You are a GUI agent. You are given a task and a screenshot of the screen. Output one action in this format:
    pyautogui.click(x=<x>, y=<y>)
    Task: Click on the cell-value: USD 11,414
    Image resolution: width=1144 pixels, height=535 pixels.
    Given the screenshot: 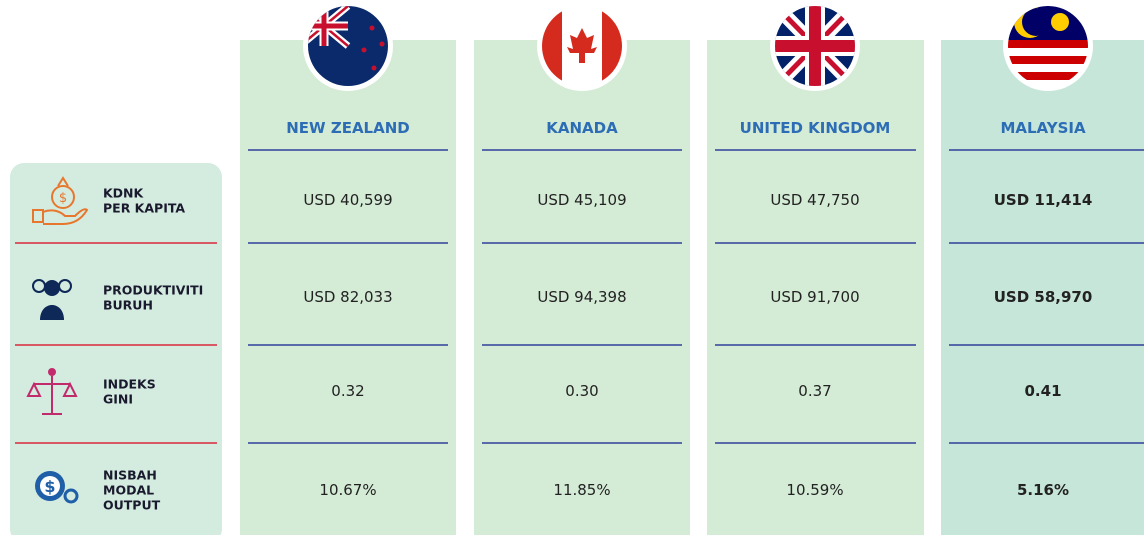 What is the action you would take?
    pyautogui.click(x=1043, y=200)
    